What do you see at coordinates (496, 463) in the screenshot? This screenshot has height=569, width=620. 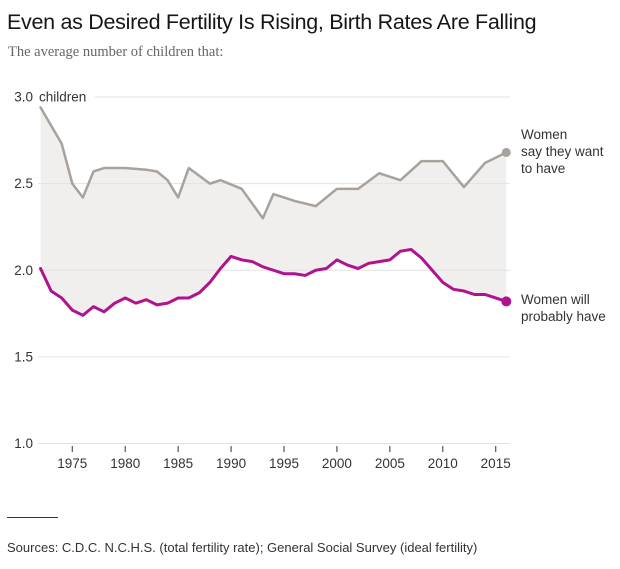 I see `x-tick-label-2015: 2015` at bounding box center [496, 463].